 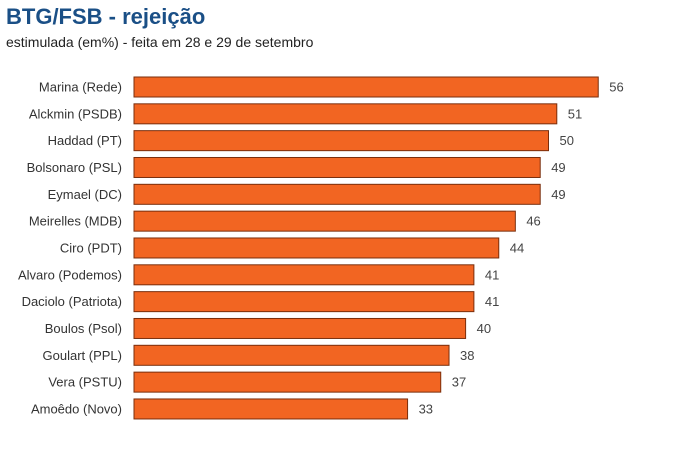 I want to click on category-label: Amoêdo (Novo), so click(x=76, y=408).